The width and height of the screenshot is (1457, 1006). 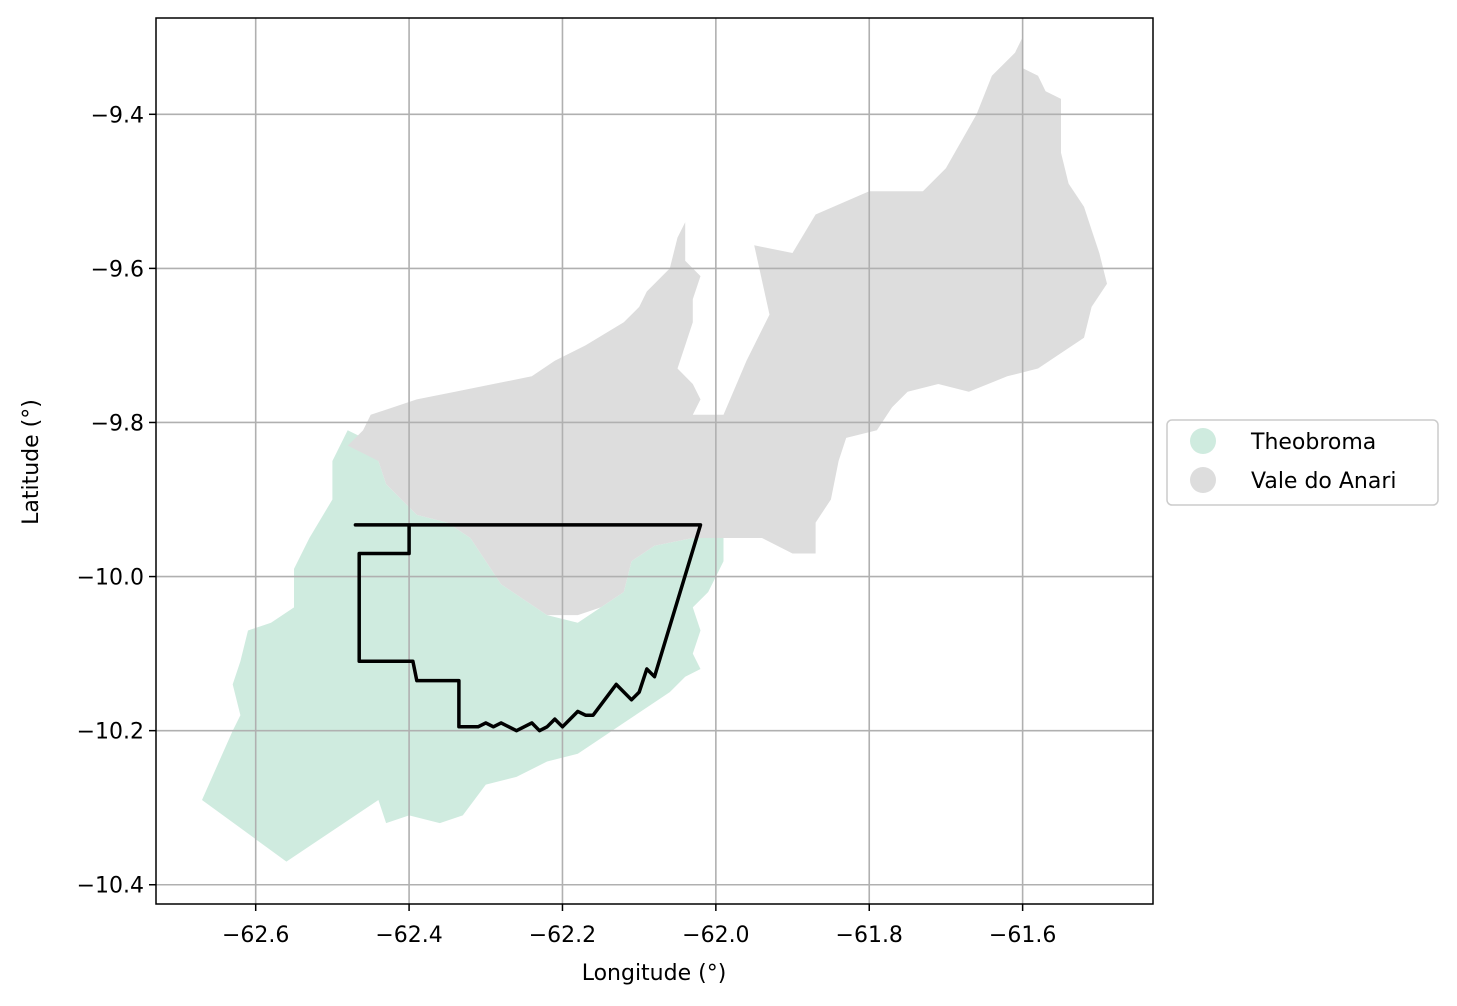 I want to click on y-axis-label: Latitude (°), so click(x=31, y=462).